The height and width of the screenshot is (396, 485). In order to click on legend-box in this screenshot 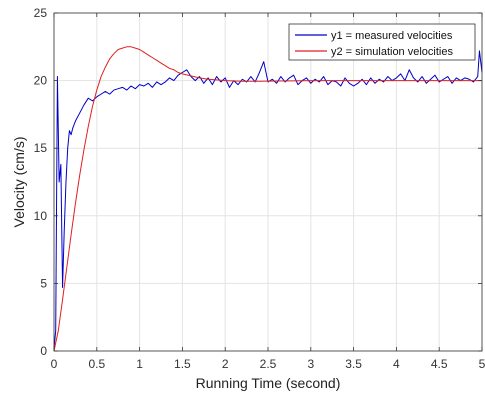, I will do `click(382, 42)`.